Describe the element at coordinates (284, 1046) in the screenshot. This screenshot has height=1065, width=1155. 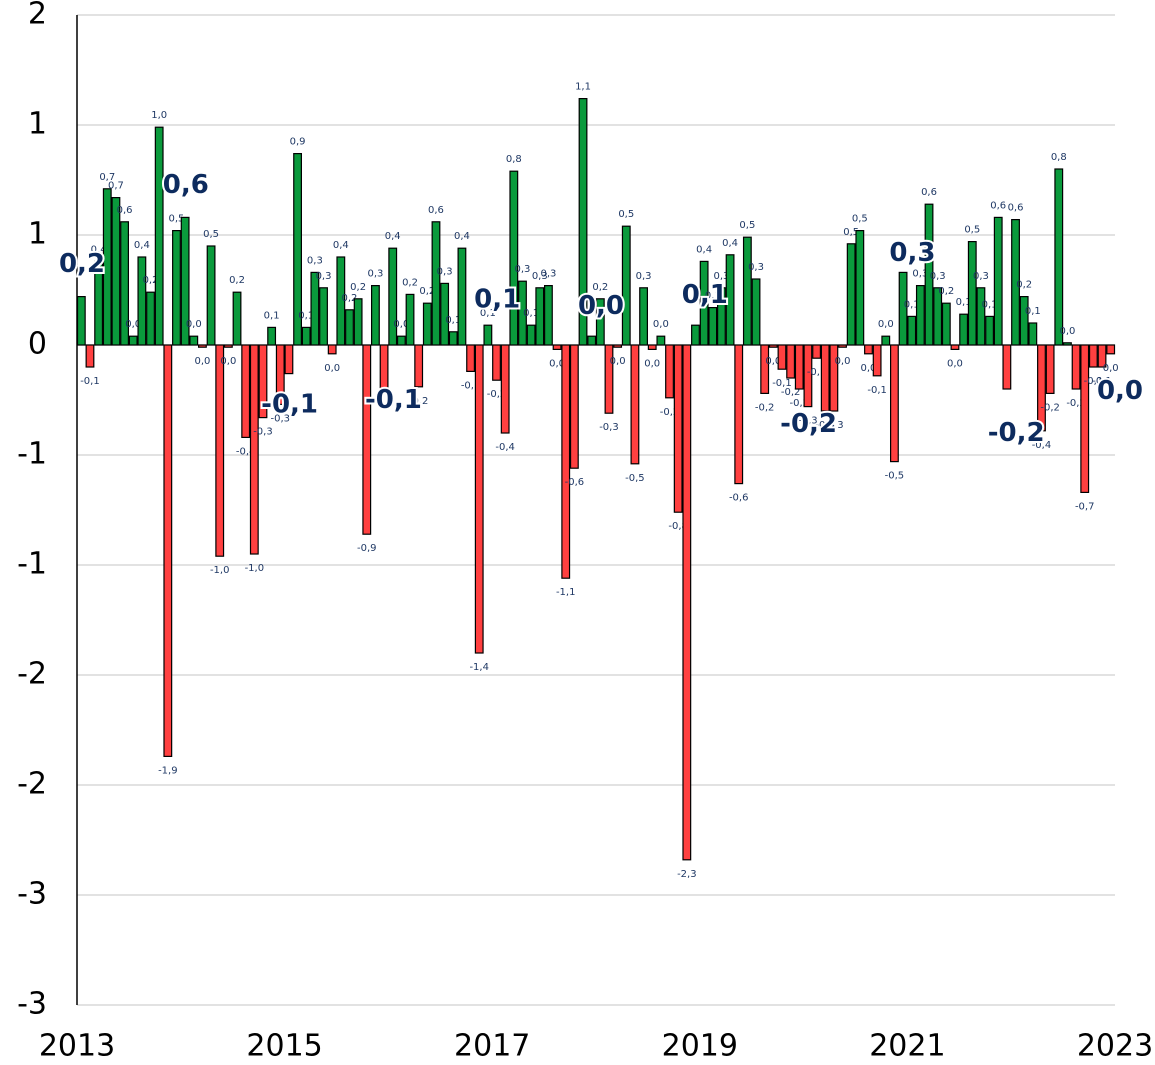
I see `x-tick-label: 2015` at that location.